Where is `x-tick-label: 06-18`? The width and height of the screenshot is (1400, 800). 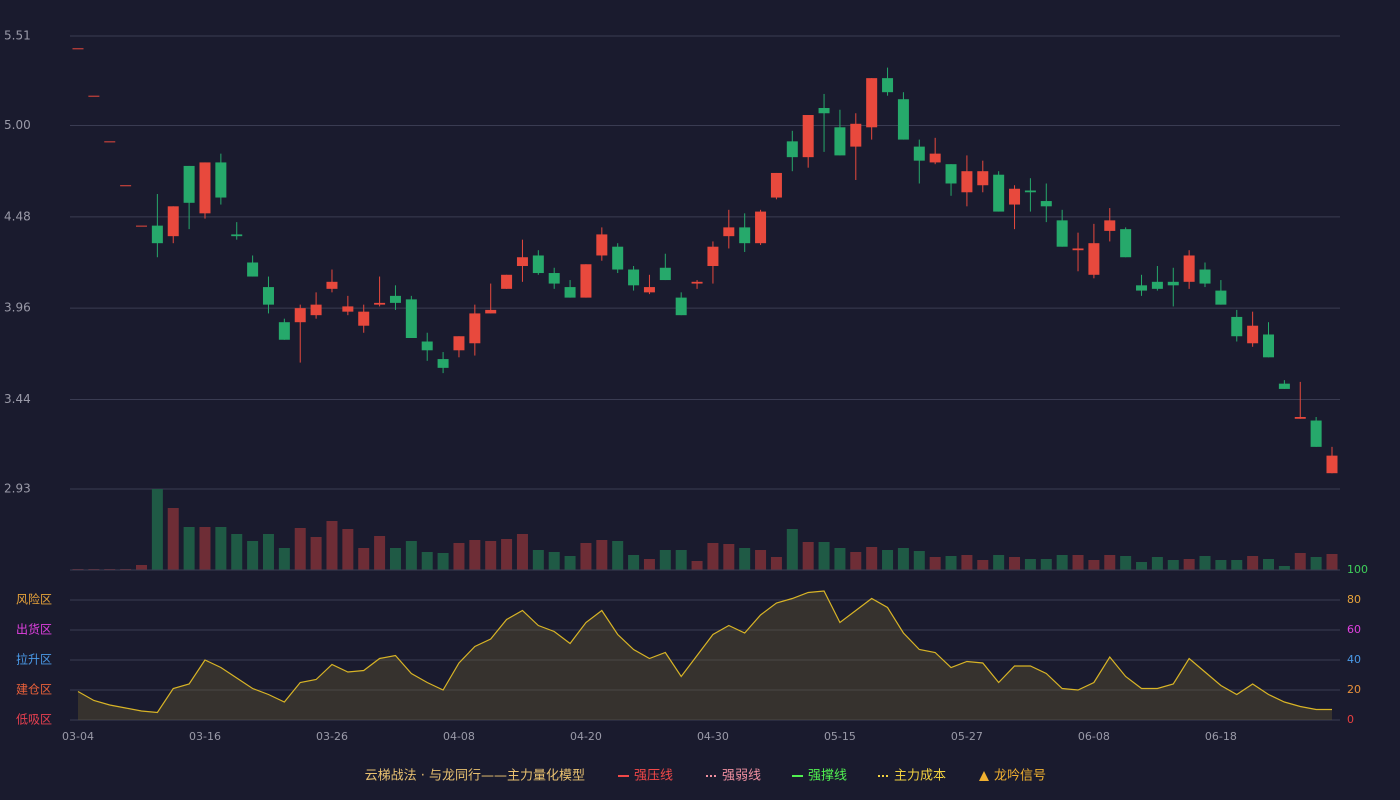
x-tick-label: 06-18 is located at coordinates (1221, 736).